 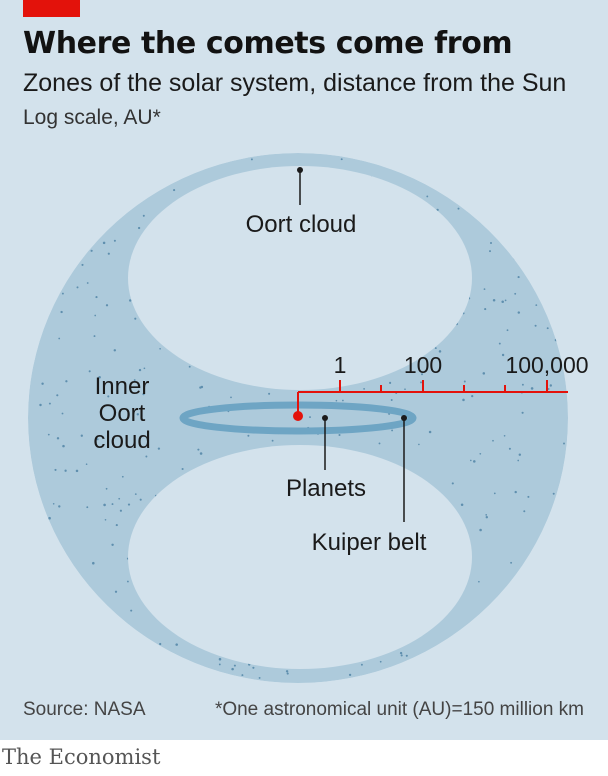 What do you see at coordinates (122, 413) in the screenshot?
I see `inner-oort-label-line2: Oort` at bounding box center [122, 413].